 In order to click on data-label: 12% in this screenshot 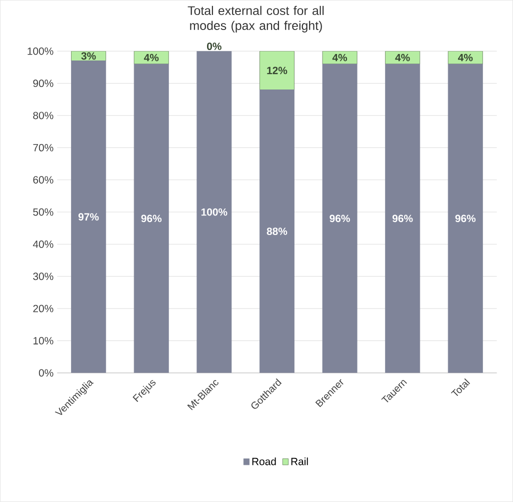, I will do `click(277, 70)`.